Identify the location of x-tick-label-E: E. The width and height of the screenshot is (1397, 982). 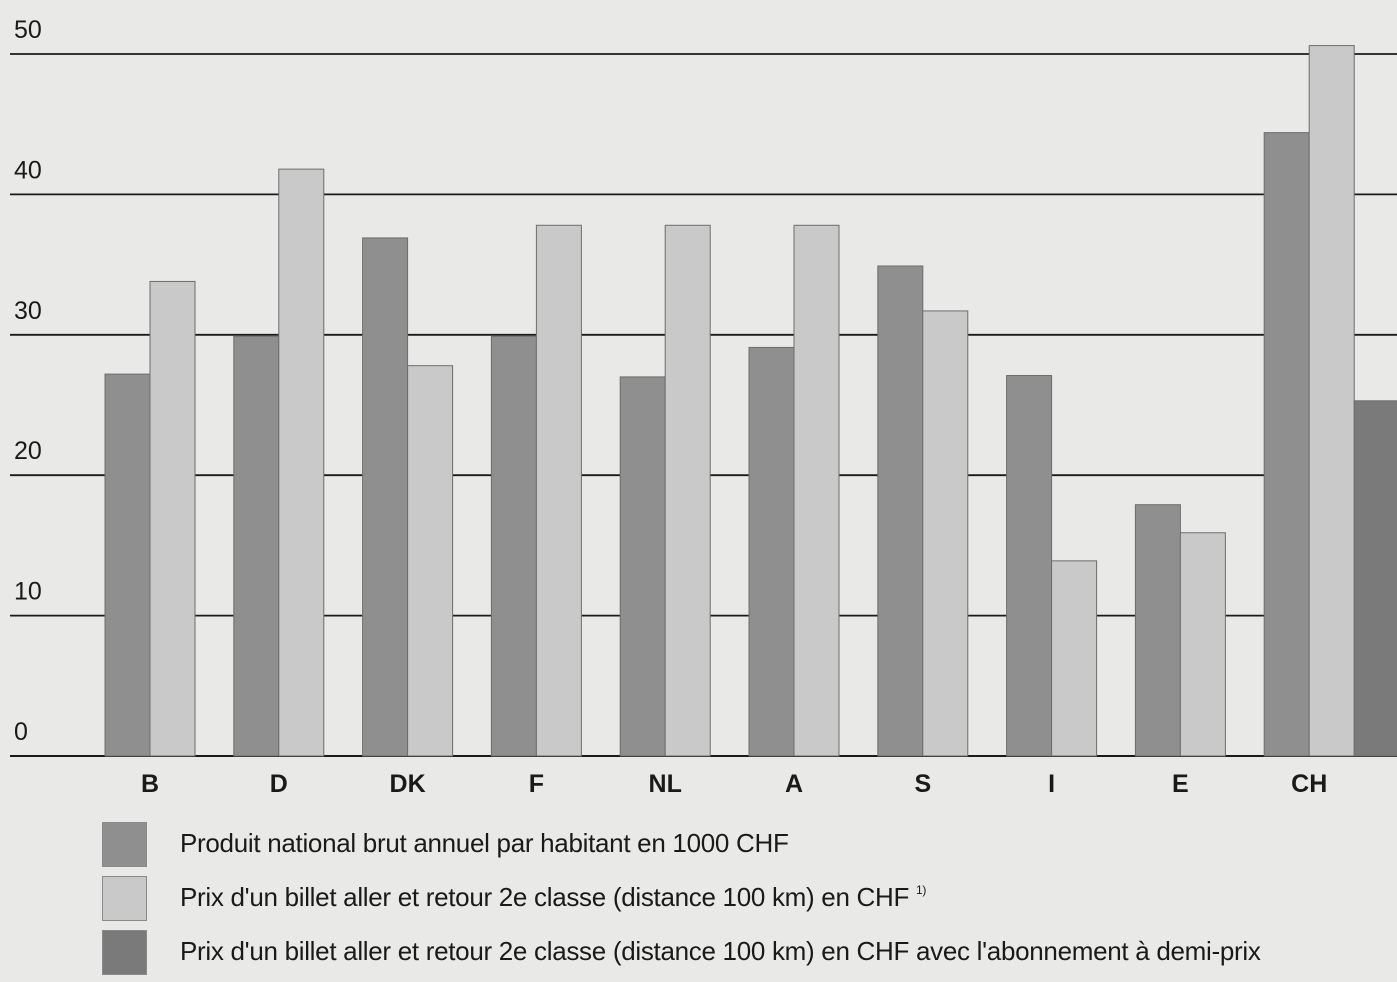
(1180, 784).